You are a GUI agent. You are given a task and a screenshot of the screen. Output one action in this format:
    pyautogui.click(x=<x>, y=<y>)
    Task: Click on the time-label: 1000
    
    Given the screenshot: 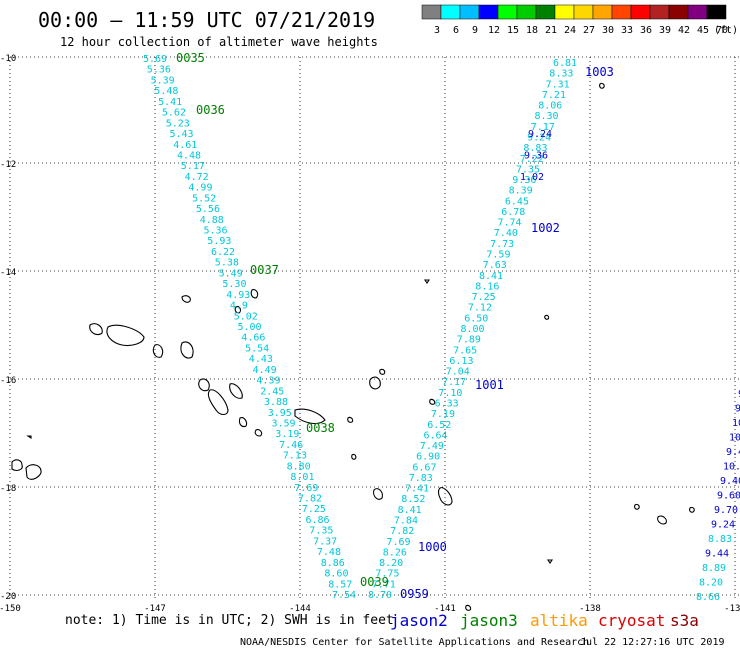 What is the action you would take?
    pyautogui.click(x=432, y=547)
    